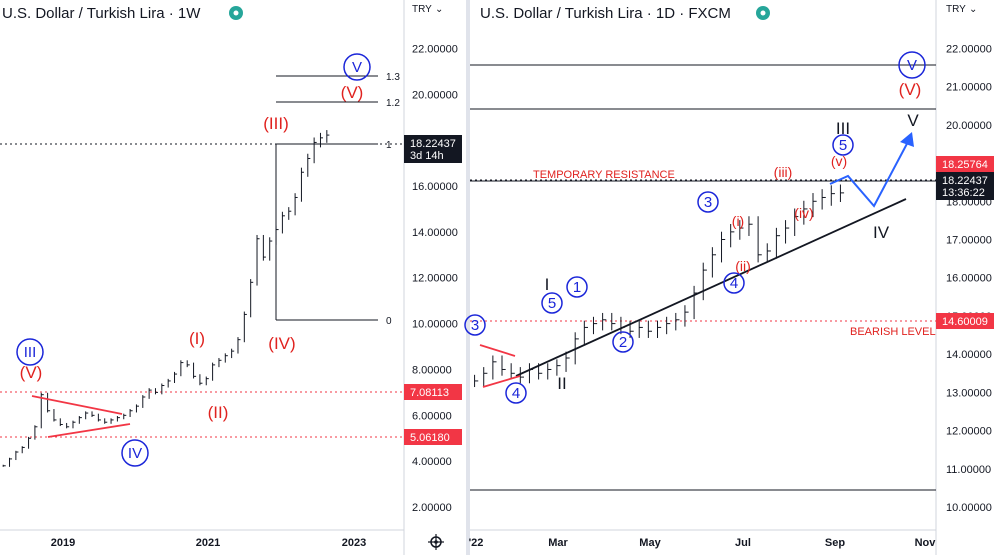  I want to click on left-xtick-1: 2021, so click(208, 543).